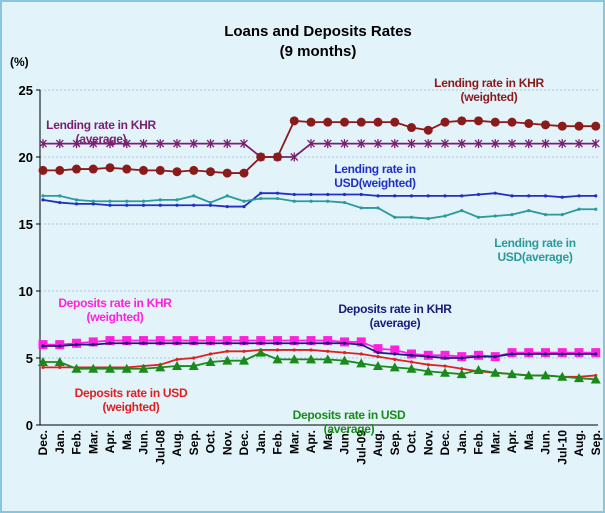  What do you see at coordinates (318, 51) in the screenshot?
I see `chart-subtitle: (9 months)` at bounding box center [318, 51].